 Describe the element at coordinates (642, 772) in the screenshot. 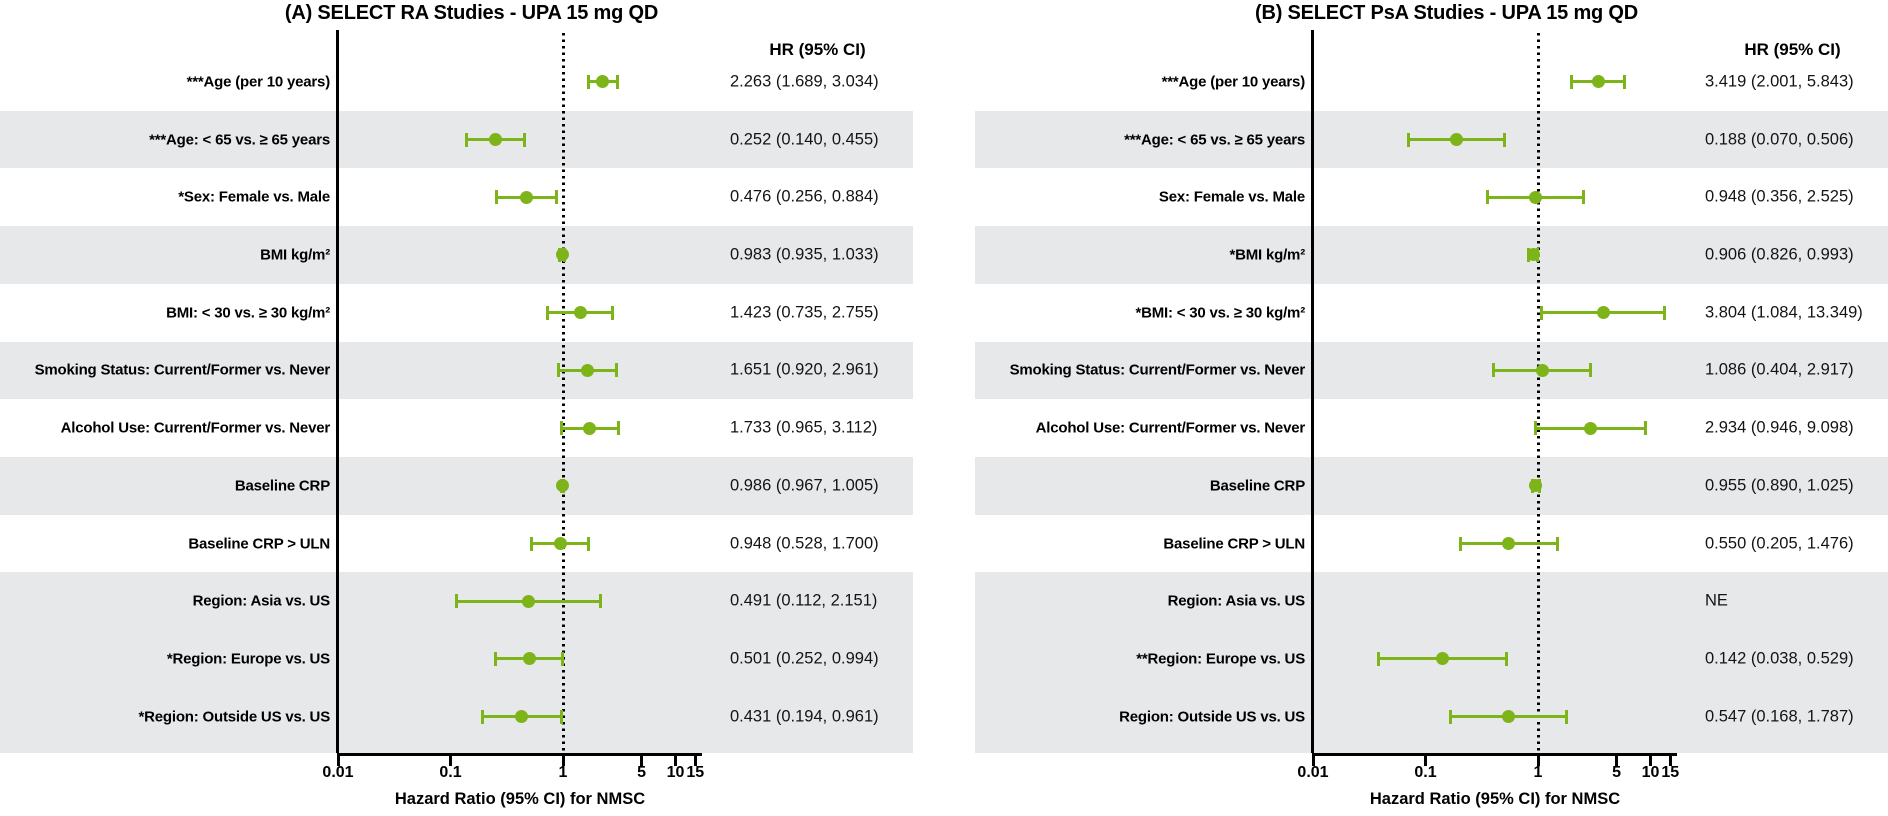

I see `x-tick-label: 5` at that location.